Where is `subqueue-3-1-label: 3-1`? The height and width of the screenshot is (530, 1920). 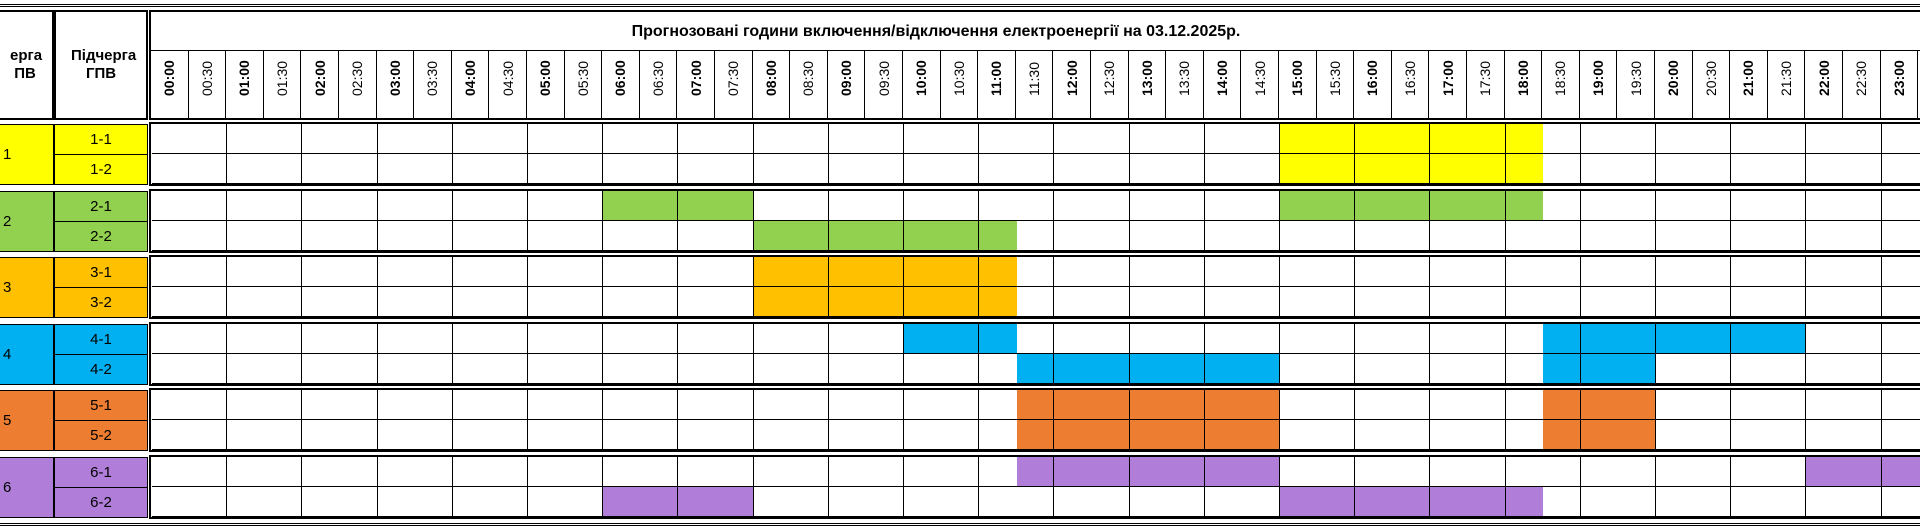 subqueue-3-1-label: 3-1 is located at coordinates (101, 272).